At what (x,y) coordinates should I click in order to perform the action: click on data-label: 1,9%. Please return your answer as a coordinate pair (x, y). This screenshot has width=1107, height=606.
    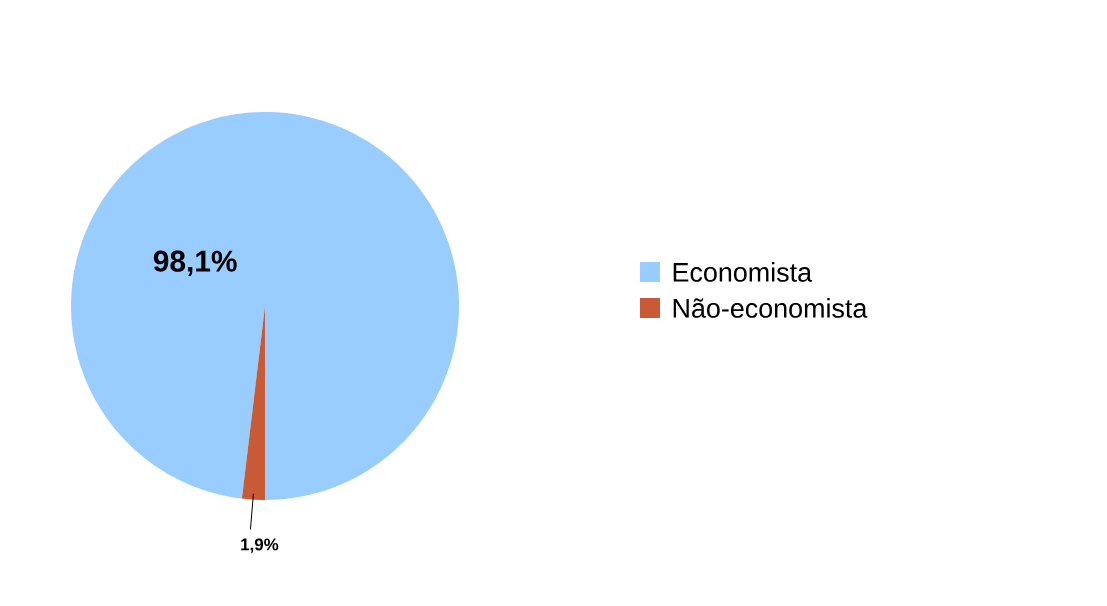
    Looking at the image, I should click on (260, 545).